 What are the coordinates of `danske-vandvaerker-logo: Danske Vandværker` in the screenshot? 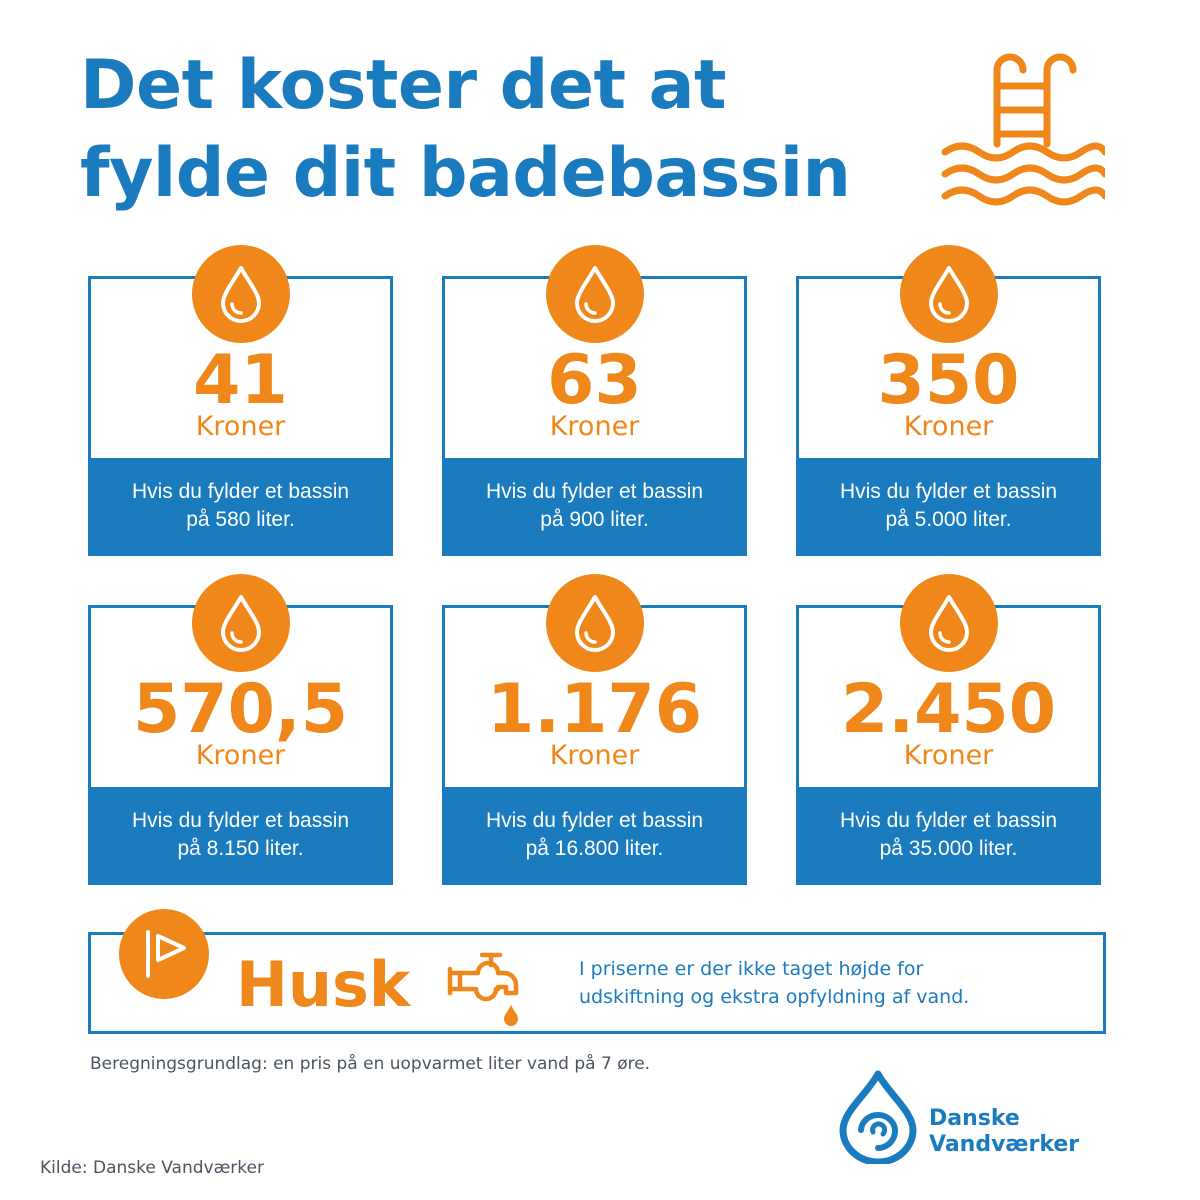 It's located at (968, 1116).